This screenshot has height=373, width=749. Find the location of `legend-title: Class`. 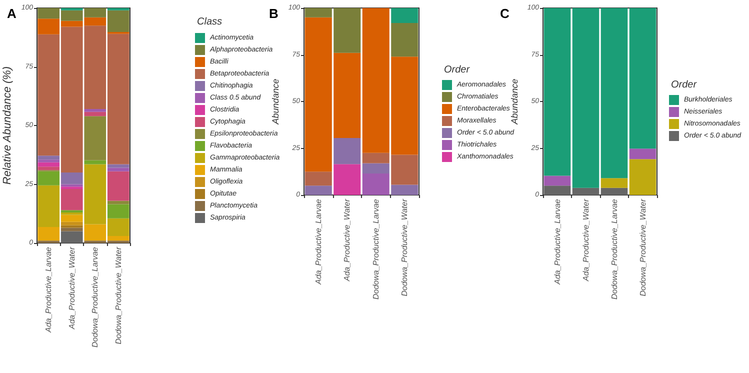

legend-title: Class is located at coordinates (209, 22).